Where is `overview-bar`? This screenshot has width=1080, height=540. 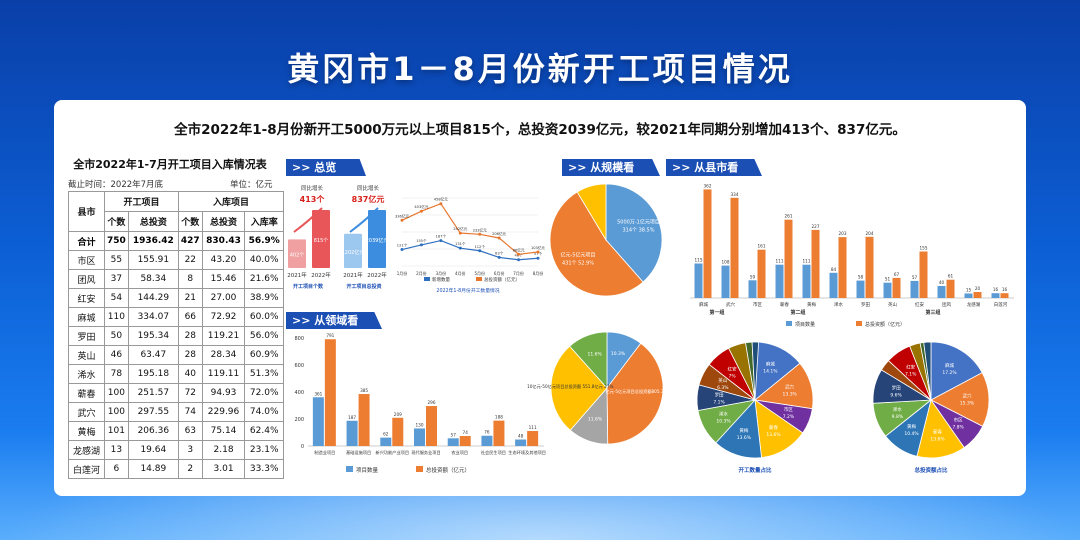
overview-bar is located at coordinates (377, 239).